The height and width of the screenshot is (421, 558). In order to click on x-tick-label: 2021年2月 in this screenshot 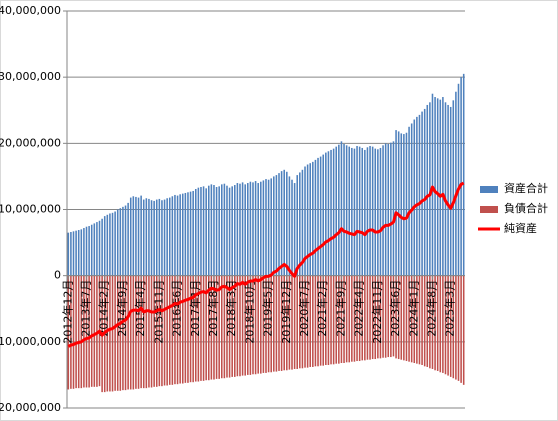, I will do `click(322, 308)`.